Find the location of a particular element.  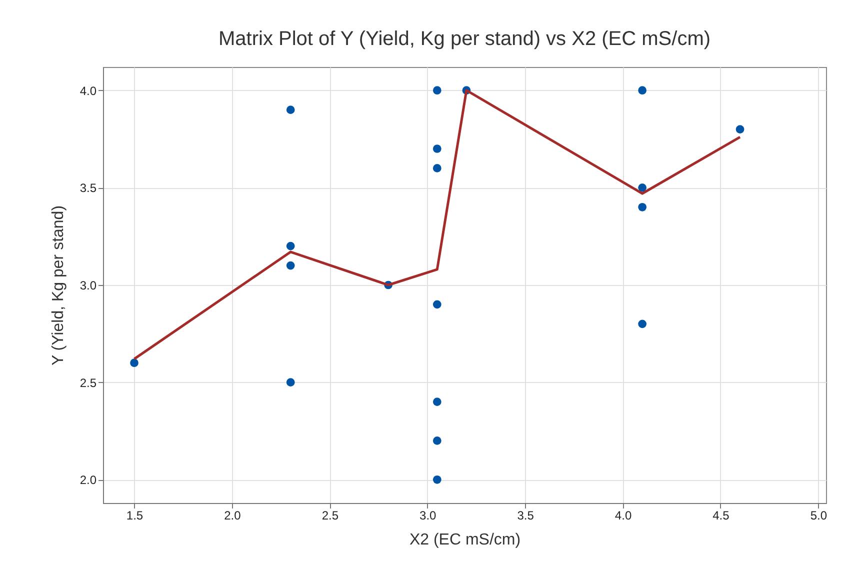

x-tick-label: 3.0 is located at coordinates (428, 515).